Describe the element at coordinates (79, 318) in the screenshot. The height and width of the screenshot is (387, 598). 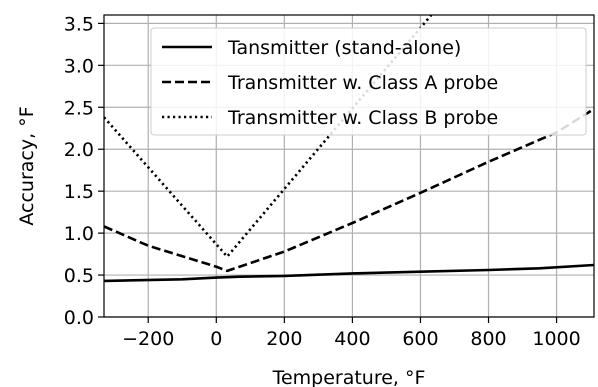
I see `y-tick-label: 0.0` at that location.